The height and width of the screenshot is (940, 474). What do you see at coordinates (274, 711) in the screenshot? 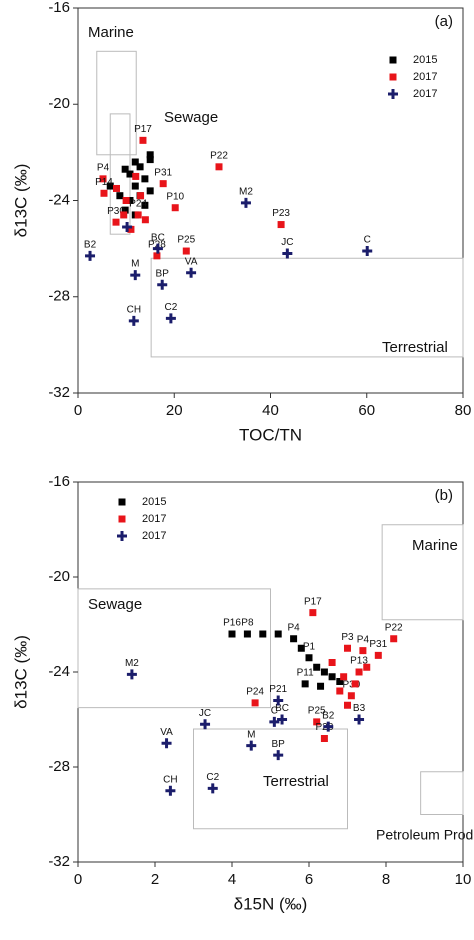
I see `point-label: C` at bounding box center [274, 711].